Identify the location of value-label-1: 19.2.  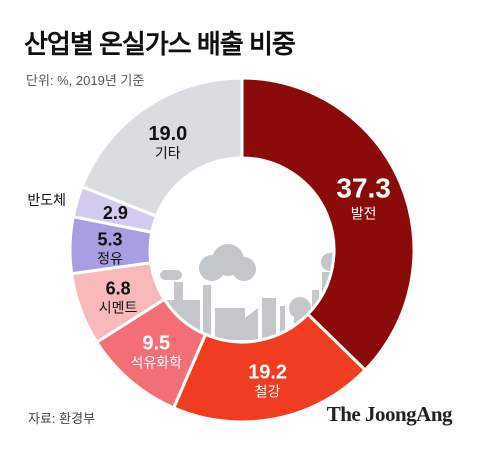
(267, 373).